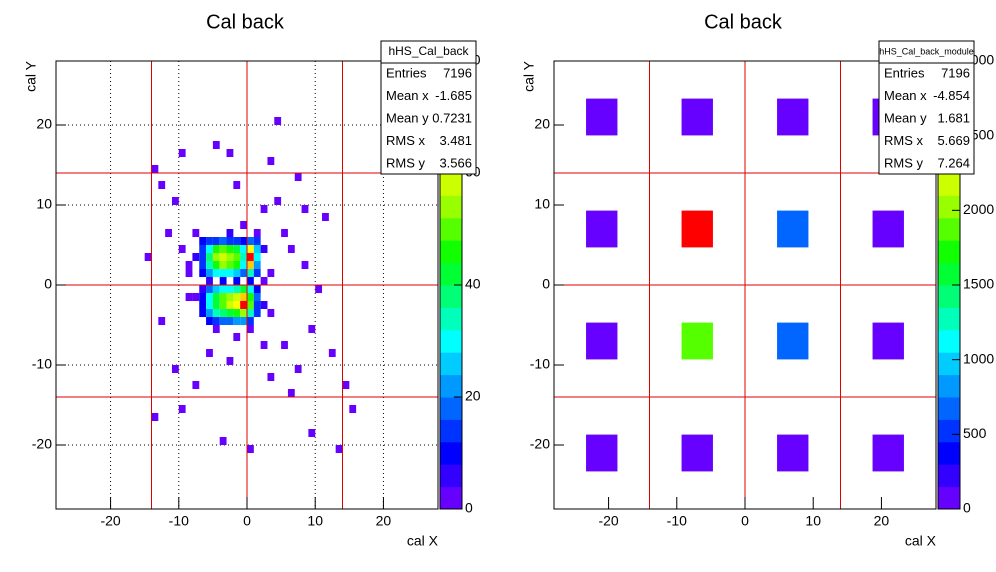  What do you see at coordinates (546, 284) in the screenshot?
I see `y-tick-label: 0` at bounding box center [546, 284].